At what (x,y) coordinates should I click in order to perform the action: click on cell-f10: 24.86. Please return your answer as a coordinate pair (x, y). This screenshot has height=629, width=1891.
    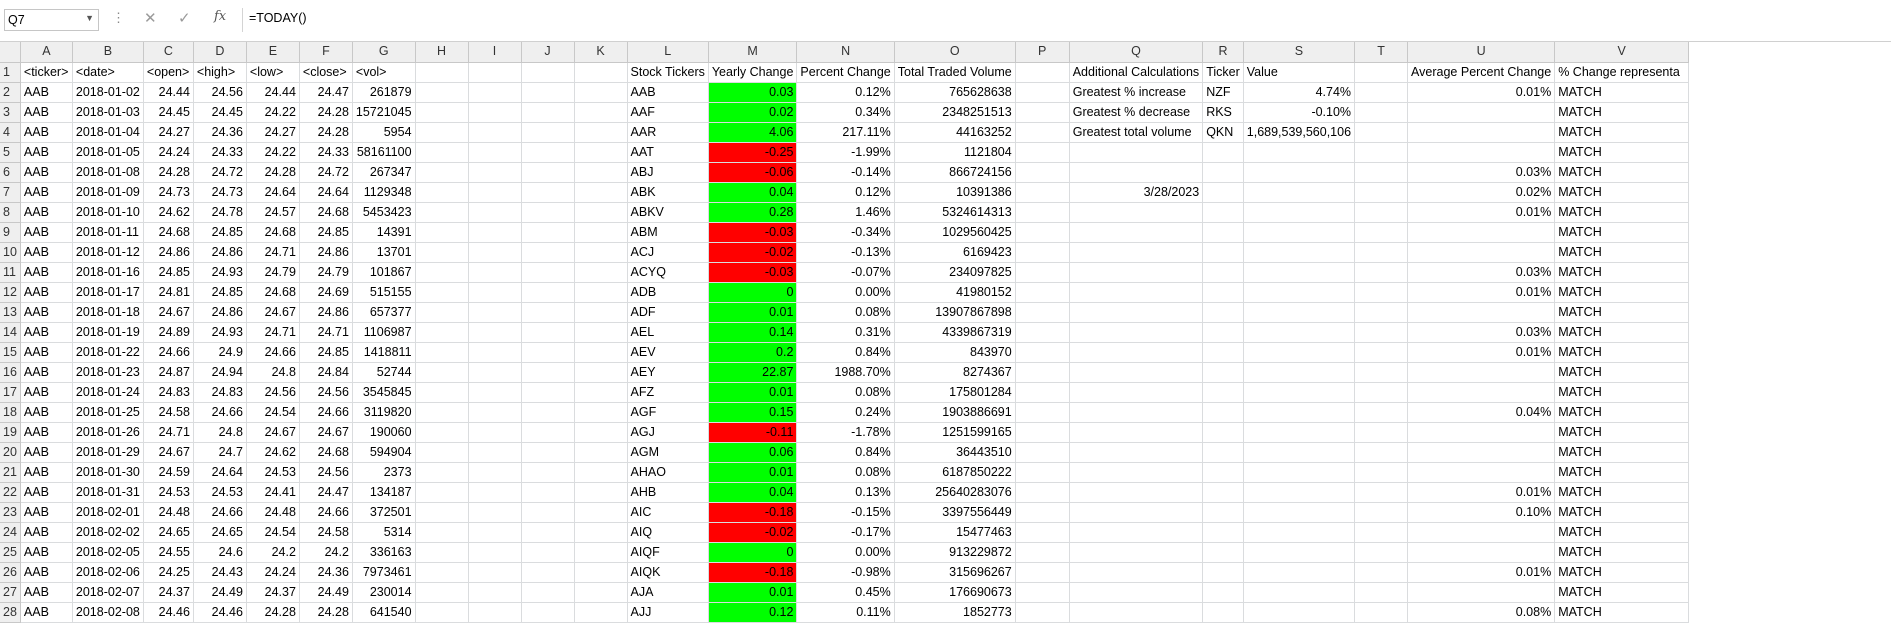
    Looking at the image, I should click on (326, 252).